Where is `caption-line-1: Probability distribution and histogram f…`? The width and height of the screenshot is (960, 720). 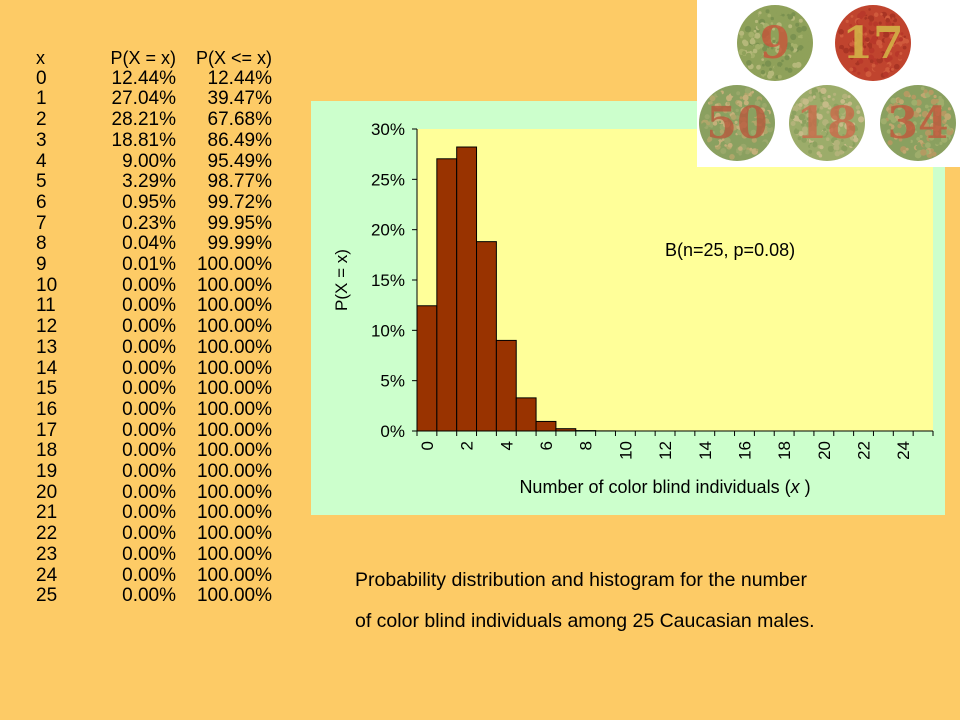 caption-line-1: Probability distribution and histogram f… is located at coordinates (581, 580).